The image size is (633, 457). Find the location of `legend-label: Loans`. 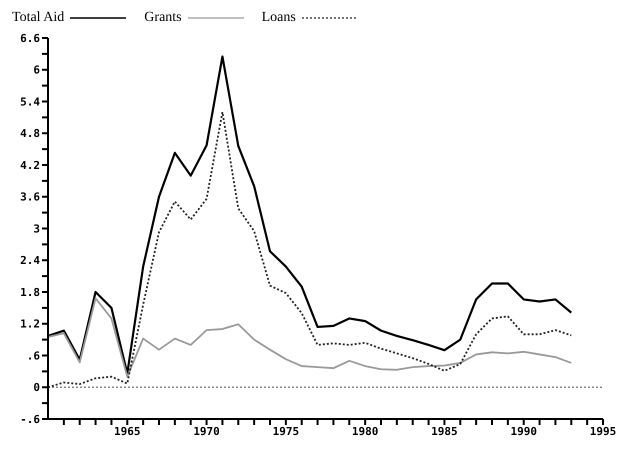

legend-label: Loans is located at coordinates (279, 18).